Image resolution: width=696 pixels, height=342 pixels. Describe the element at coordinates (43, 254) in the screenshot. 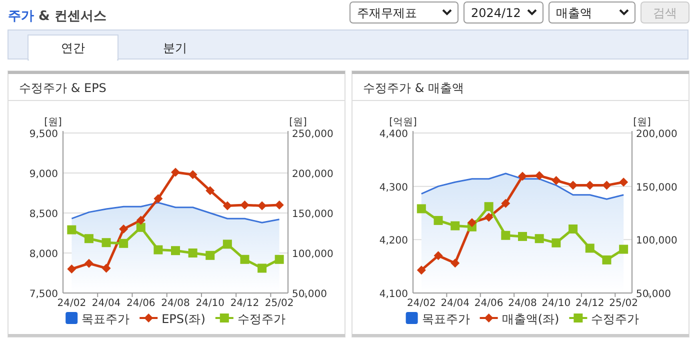

I see `y-tick-label: 8,000` at that location.